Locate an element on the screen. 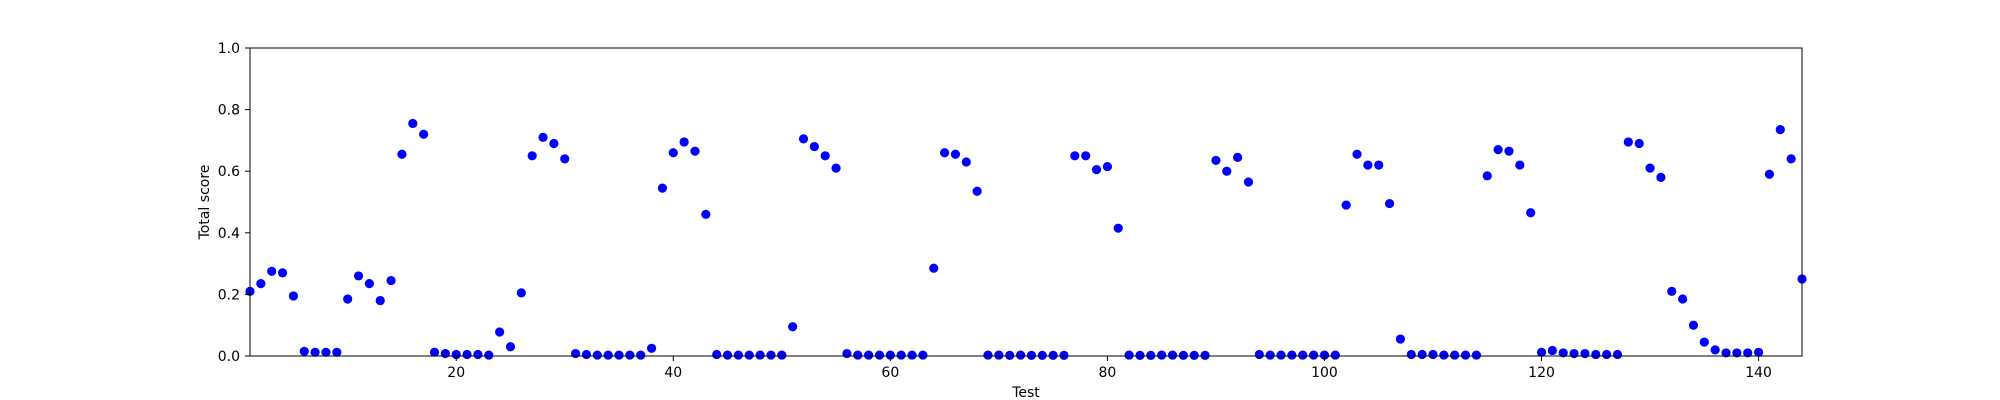 This screenshot has height=400, width=2000. x-tick-label: 40 is located at coordinates (673, 373).